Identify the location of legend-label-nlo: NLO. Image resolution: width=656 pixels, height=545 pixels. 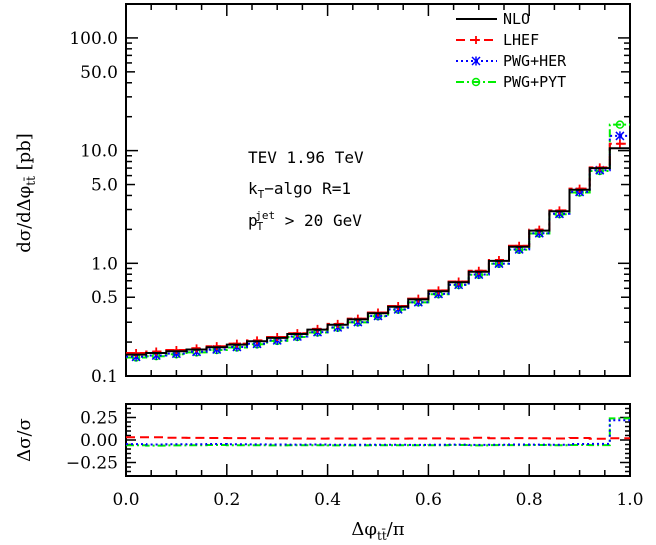
(516, 19).